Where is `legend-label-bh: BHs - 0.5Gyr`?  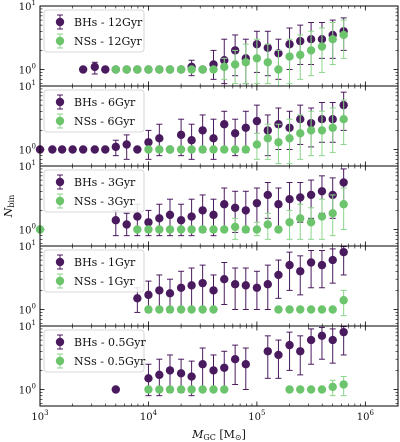
legend-label-bh: BHs - 0.5Gyr is located at coordinates (110, 342).